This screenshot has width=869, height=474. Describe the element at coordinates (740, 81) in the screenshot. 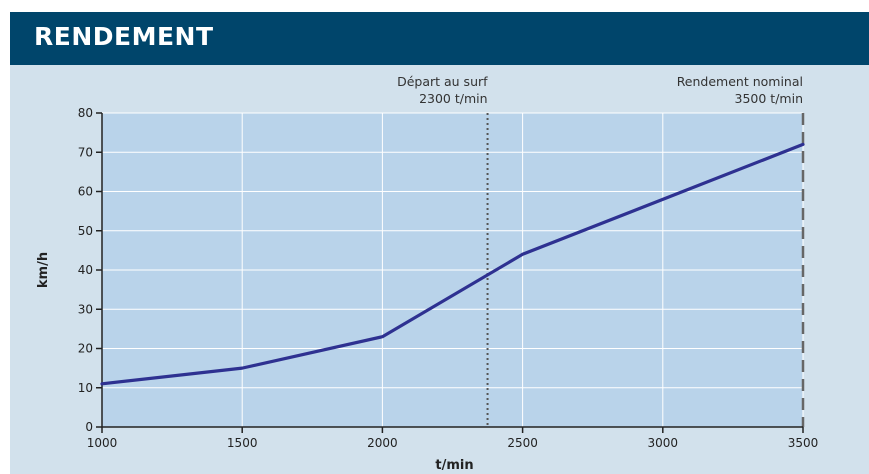

I see `annotation-label: Rendement nominal` at that location.